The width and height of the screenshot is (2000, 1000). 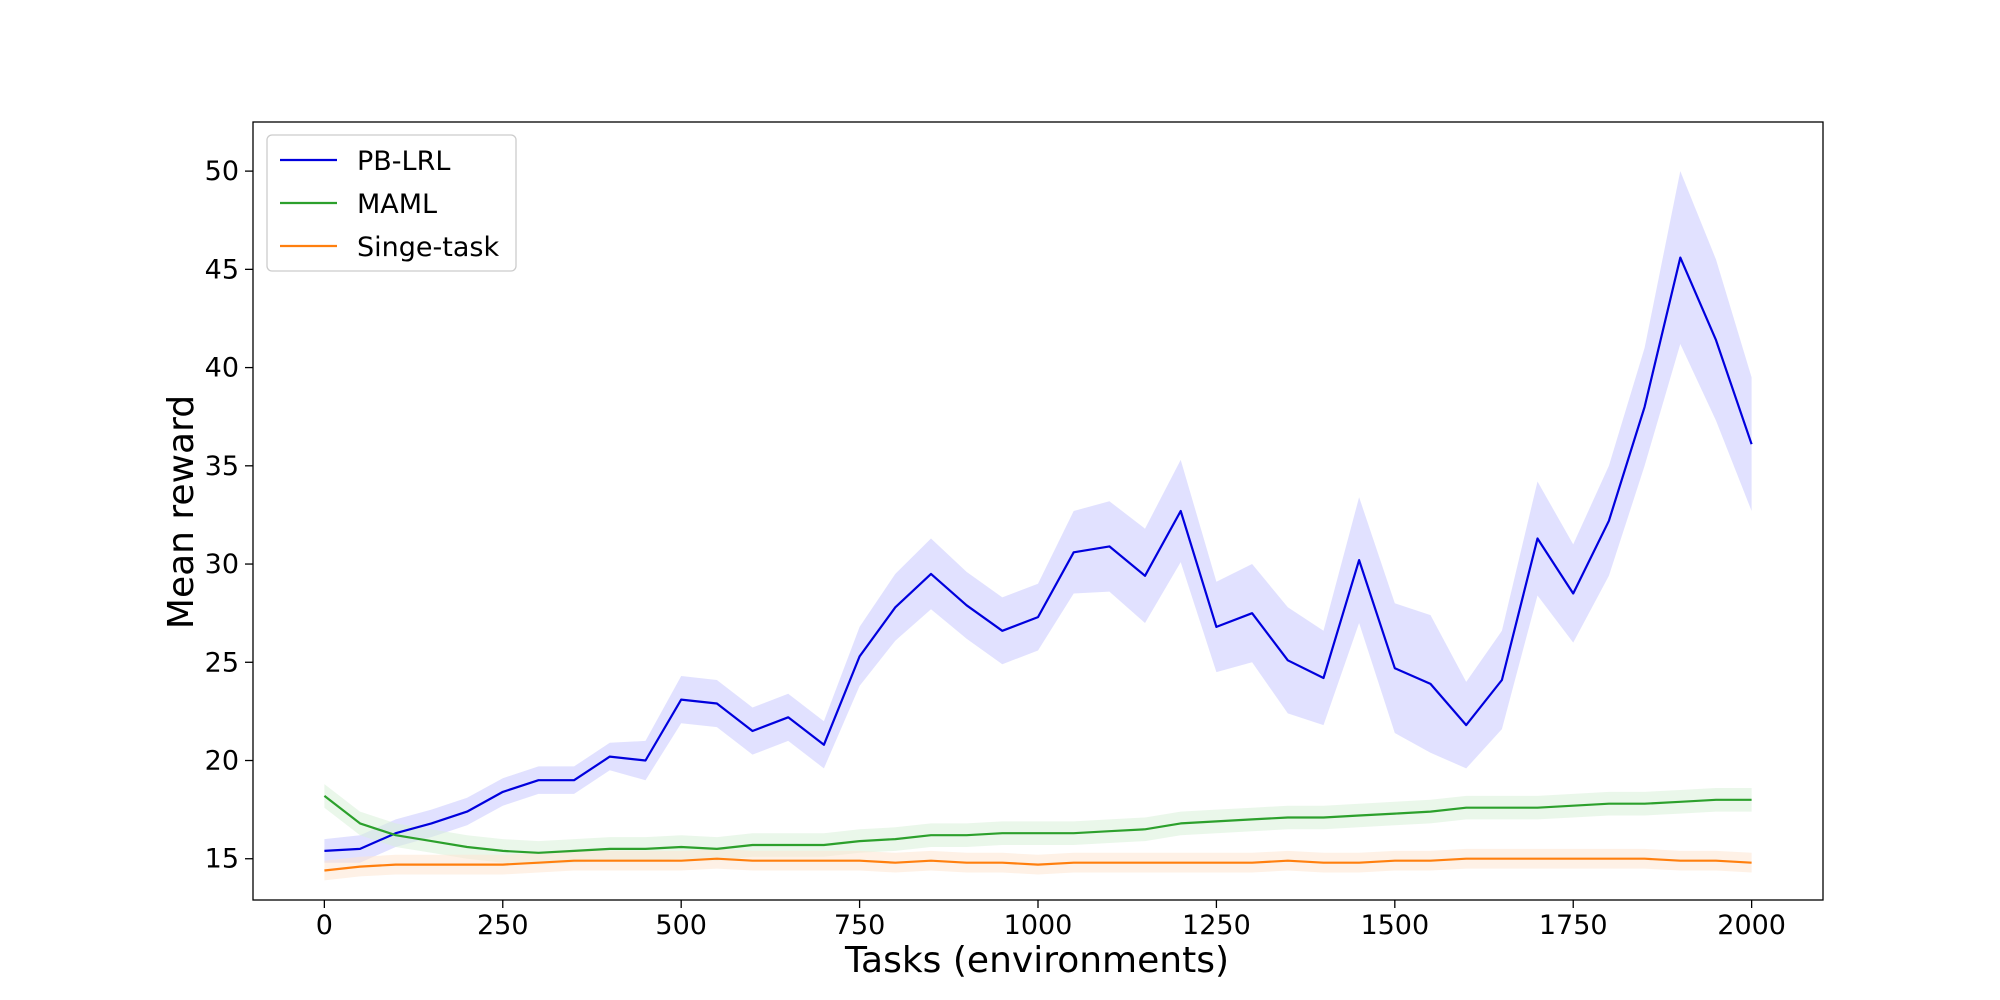 What do you see at coordinates (222, 761) in the screenshot?
I see `y-tick-label: 20` at bounding box center [222, 761].